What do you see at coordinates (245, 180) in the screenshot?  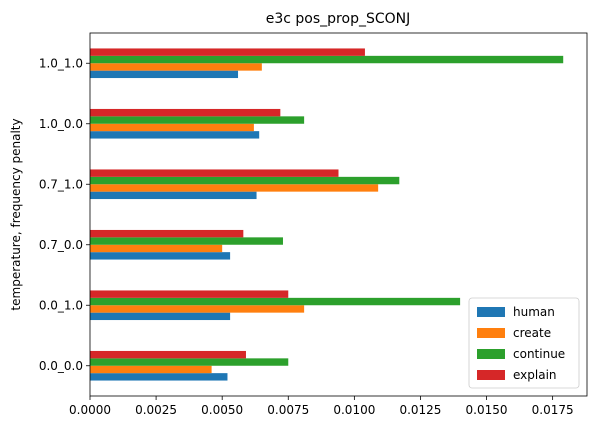 I see `bar-continue-0.7_1.0` at bounding box center [245, 180].